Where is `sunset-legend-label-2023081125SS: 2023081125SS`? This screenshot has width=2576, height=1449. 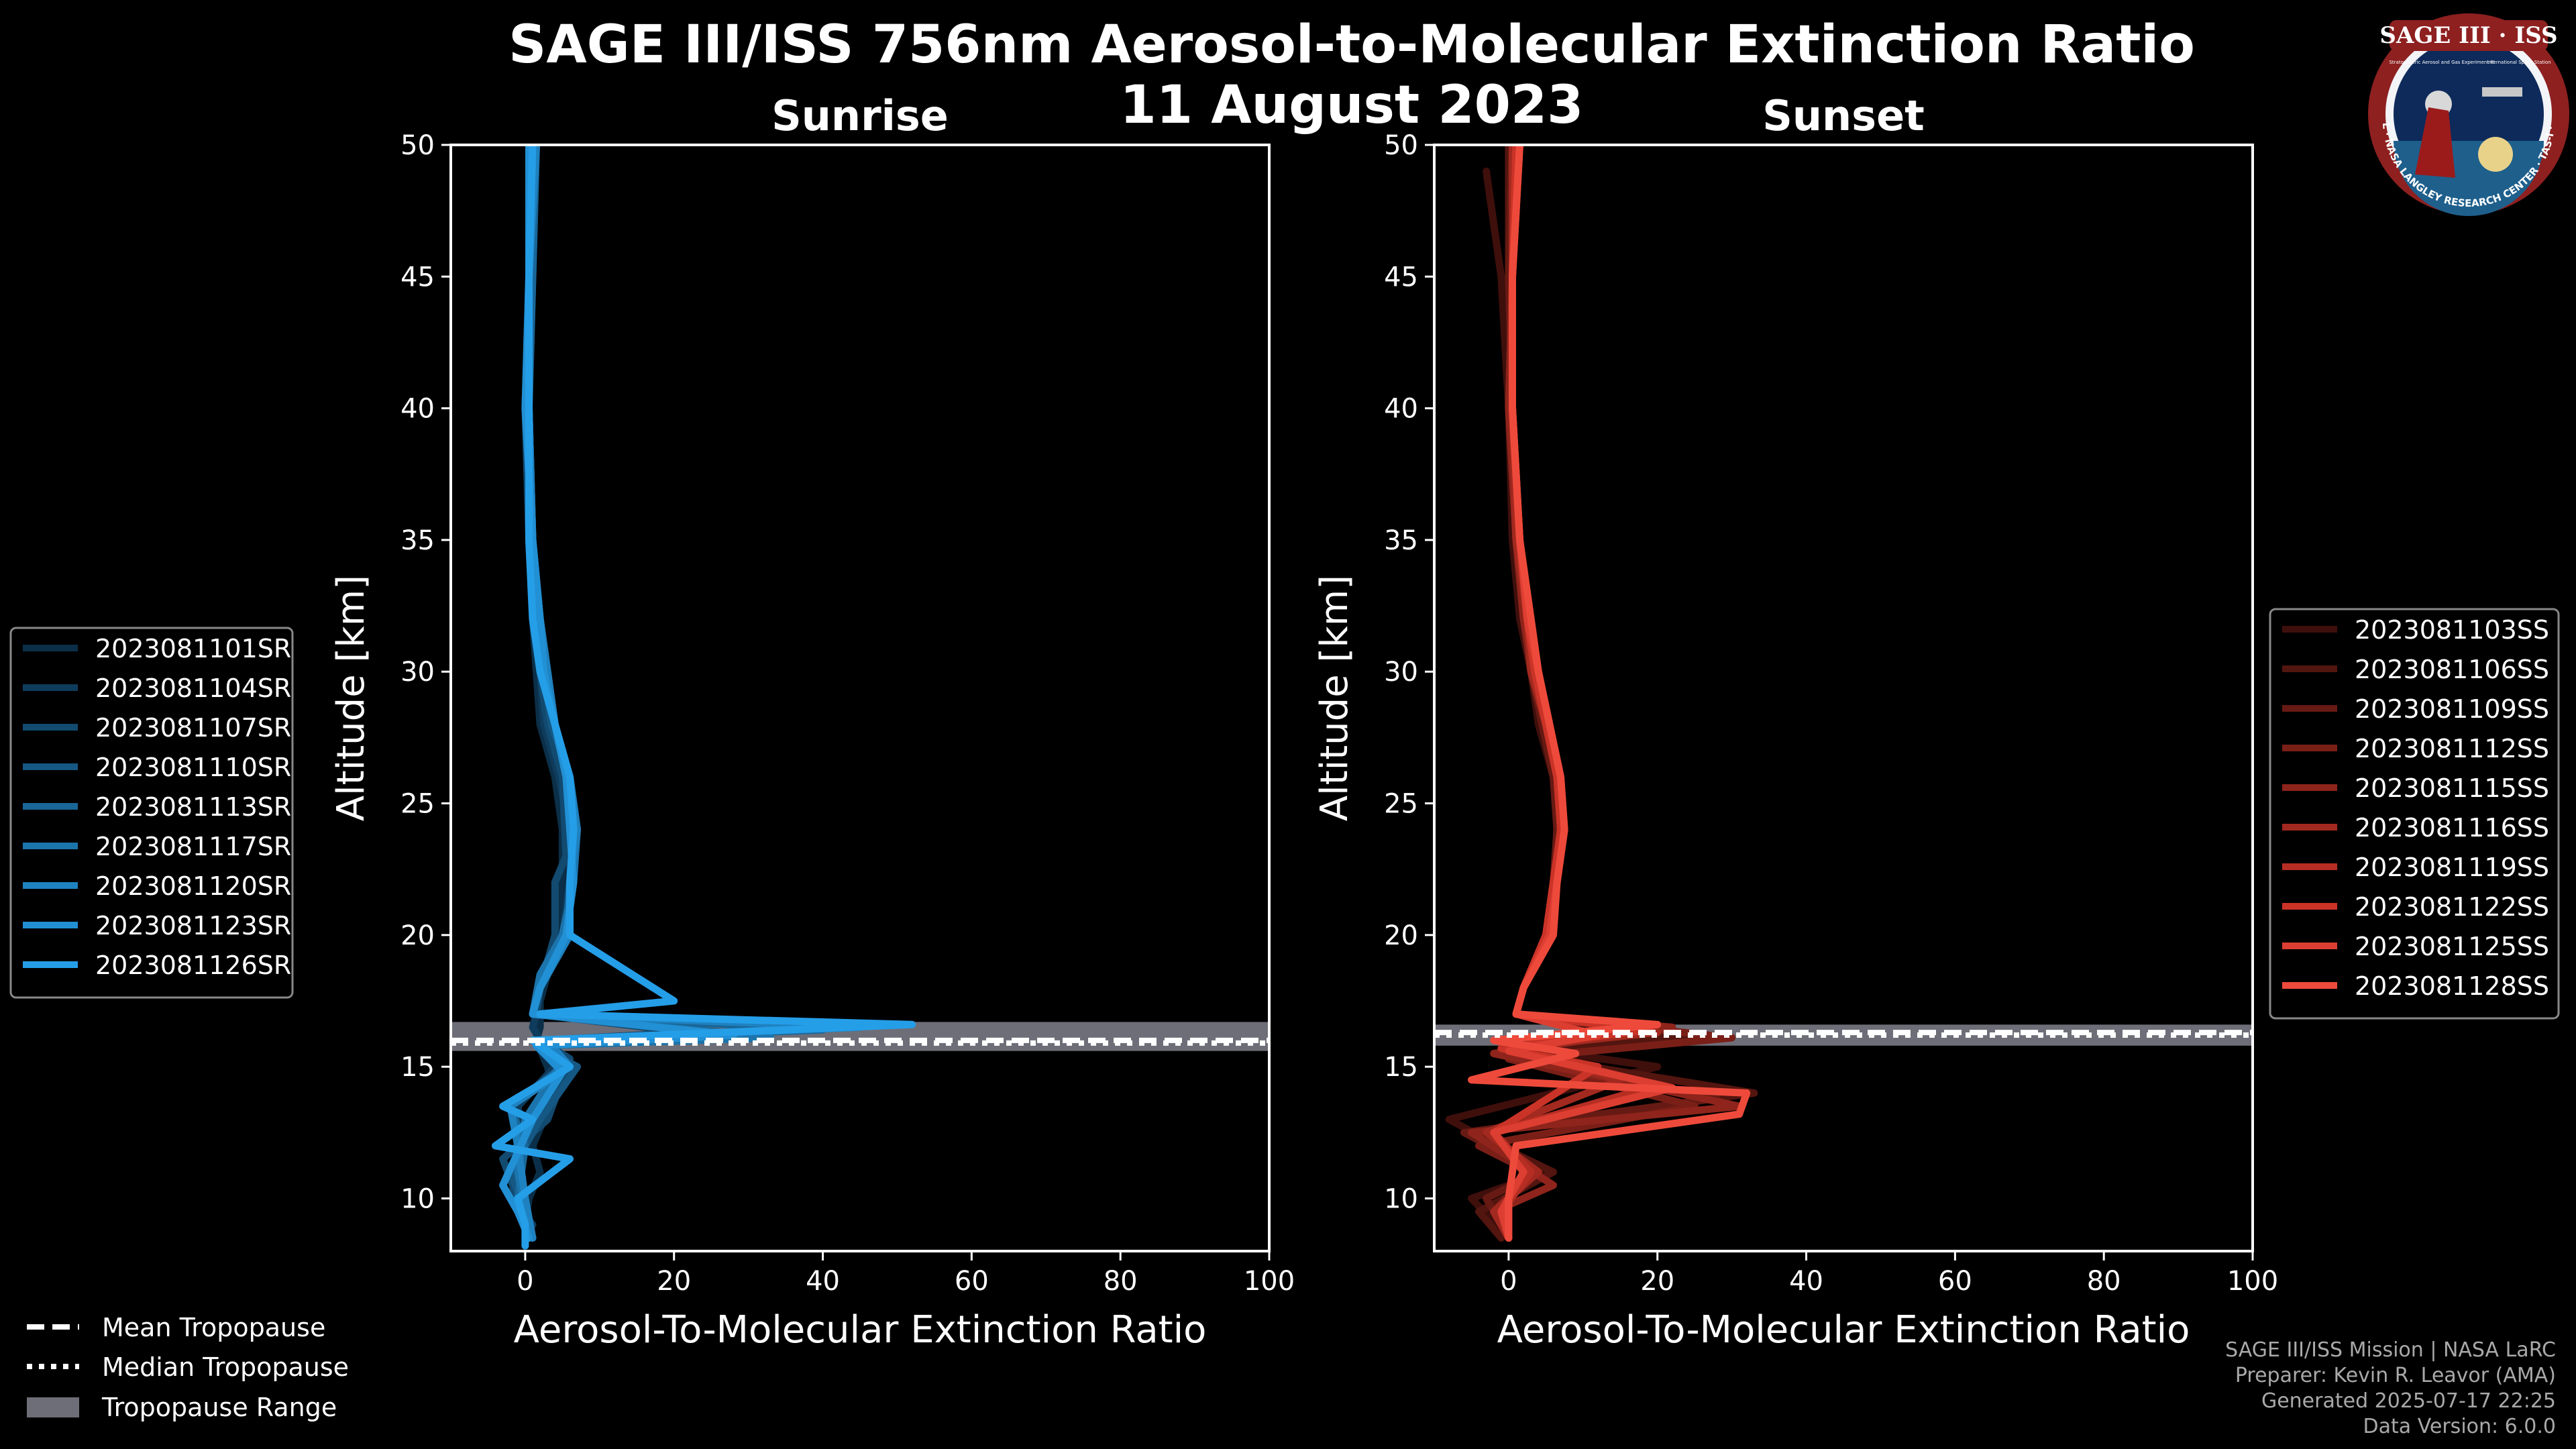
sunset-legend-label-2023081125SS: 2023081125SS is located at coordinates (2452, 946).